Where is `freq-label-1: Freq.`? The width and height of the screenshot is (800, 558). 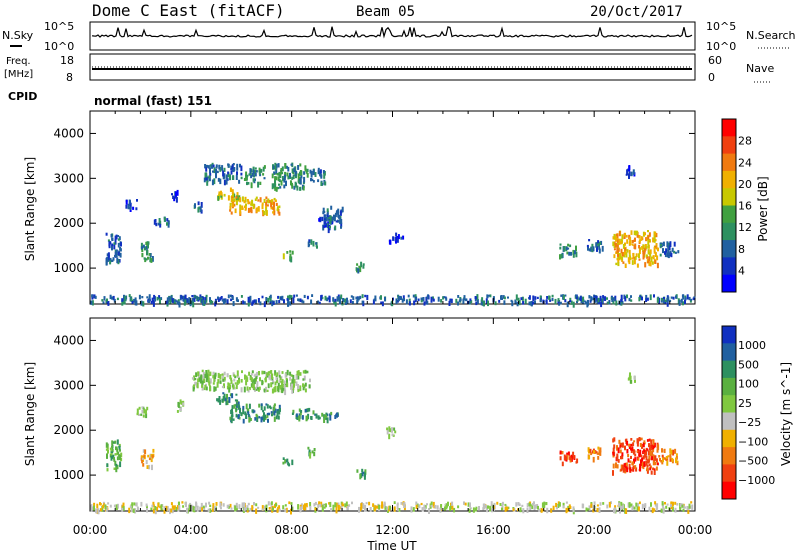 freq-label-1: Freq. is located at coordinates (18, 61).